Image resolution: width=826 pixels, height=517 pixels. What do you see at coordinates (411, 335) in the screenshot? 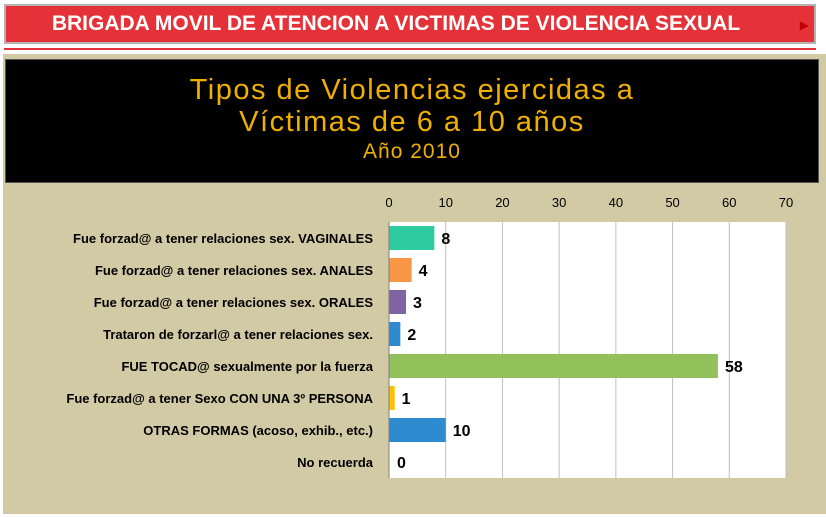
I see `data-label: 2` at bounding box center [411, 335].